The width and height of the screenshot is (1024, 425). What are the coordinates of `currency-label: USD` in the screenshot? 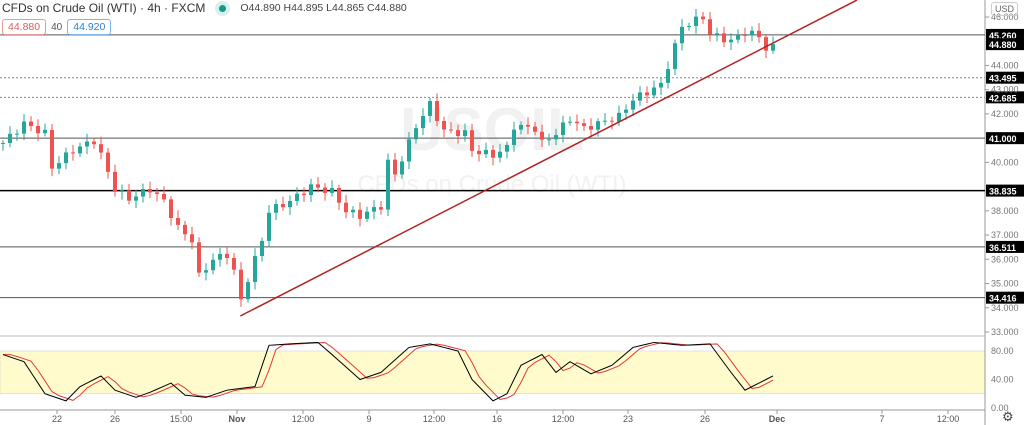 It's located at (1005, 9).